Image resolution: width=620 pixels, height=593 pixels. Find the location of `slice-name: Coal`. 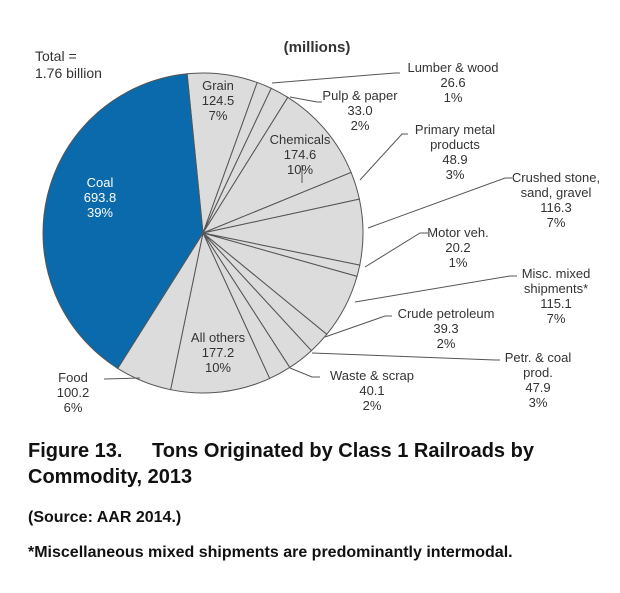

slice-name: Coal is located at coordinates (100, 182).